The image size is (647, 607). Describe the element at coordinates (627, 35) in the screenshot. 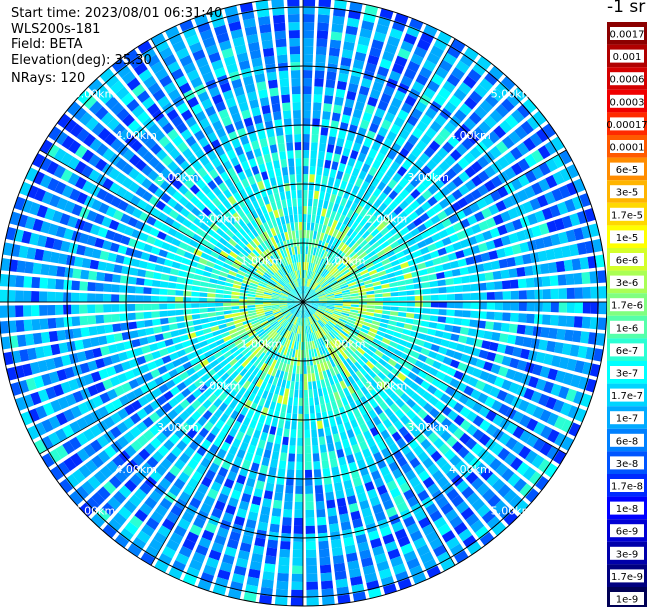

I see `colorbar-tick-label: 0.0017` at that location.